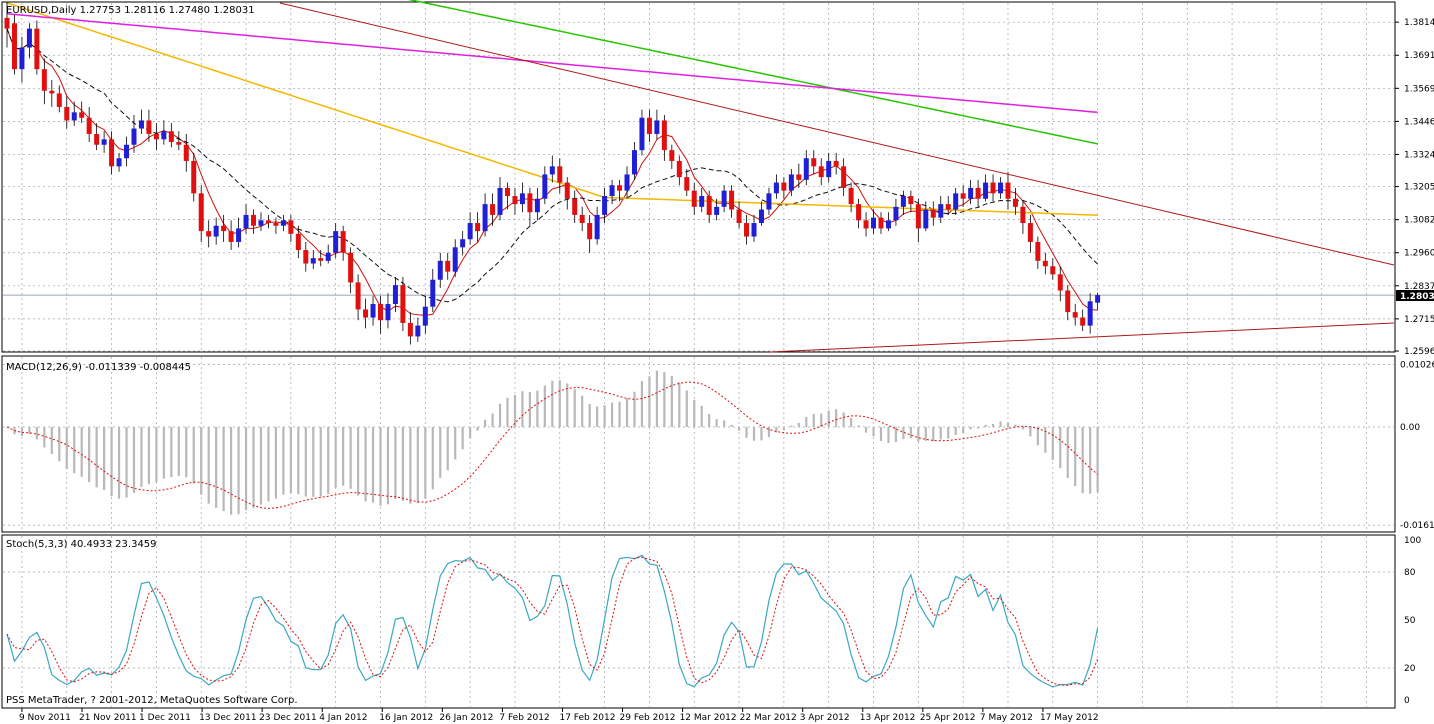  What do you see at coordinates (1410, 621) in the screenshot?
I see `y-tick-label: 50` at bounding box center [1410, 621].